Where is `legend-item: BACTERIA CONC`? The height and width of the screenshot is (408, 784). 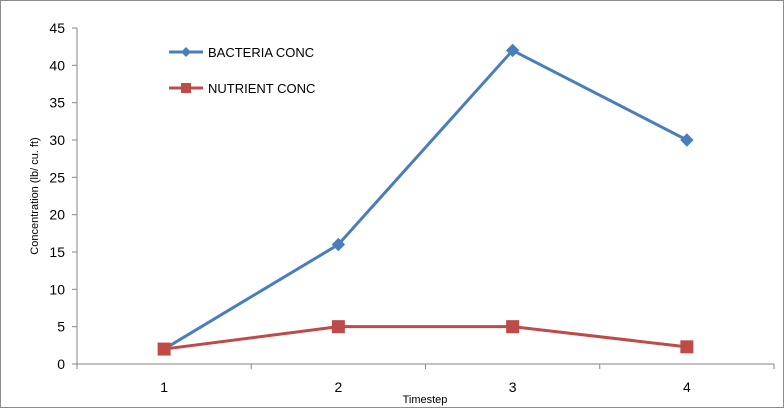 legend-item: BACTERIA CONC is located at coordinates (241, 52).